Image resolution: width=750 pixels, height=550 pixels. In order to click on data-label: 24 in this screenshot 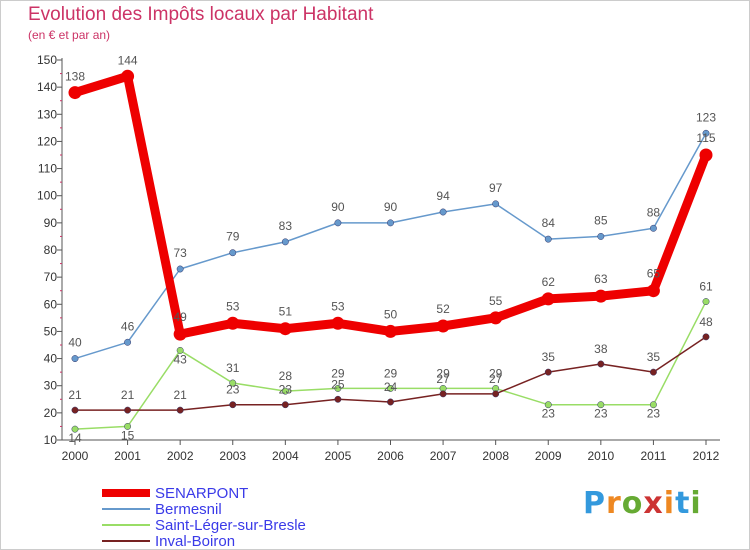, I will do `click(391, 387)`.